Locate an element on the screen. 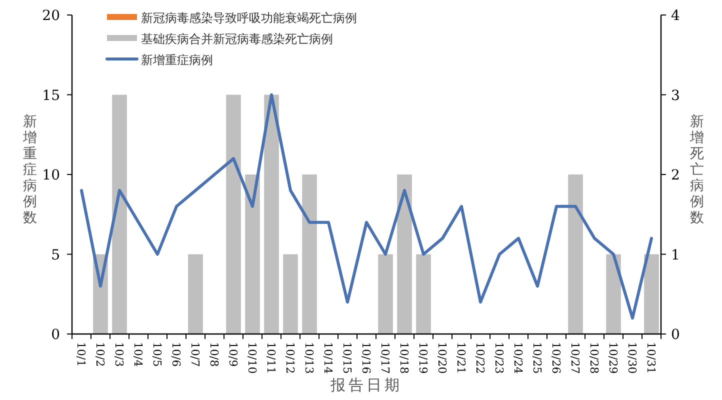  x-tick-label: 10/19 is located at coordinates (423, 358).